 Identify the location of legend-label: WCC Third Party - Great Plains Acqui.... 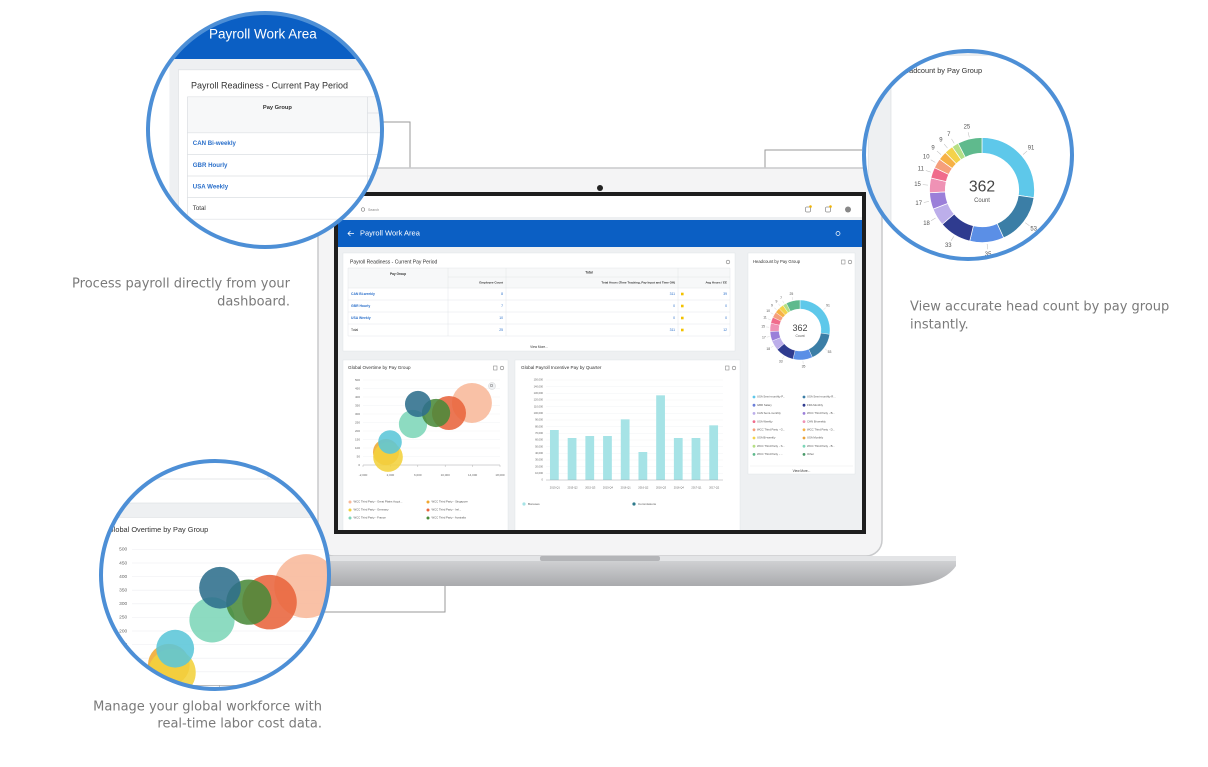
(156, 744).